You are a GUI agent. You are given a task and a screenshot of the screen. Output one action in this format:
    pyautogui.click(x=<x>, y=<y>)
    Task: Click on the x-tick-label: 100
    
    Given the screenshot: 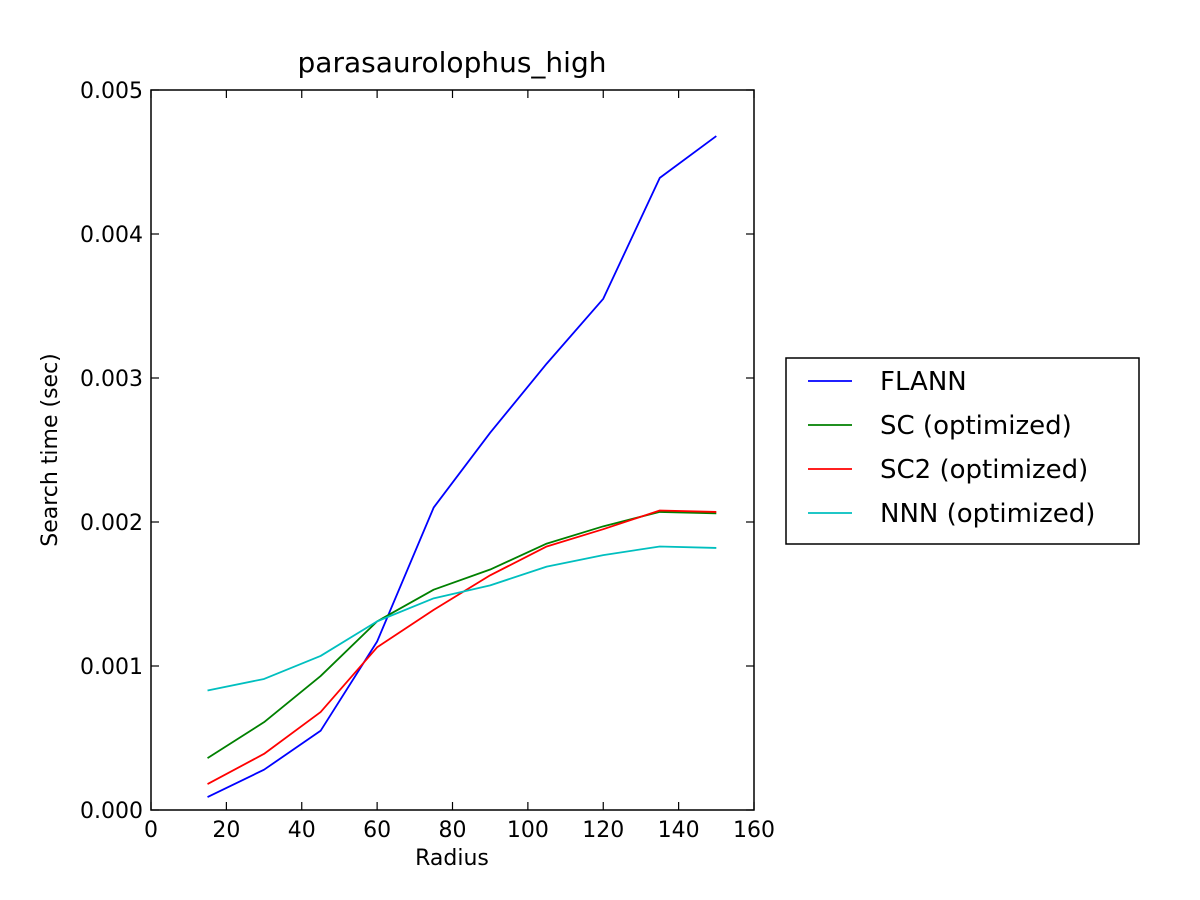 What is the action you would take?
    pyautogui.click(x=528, y=830)
    